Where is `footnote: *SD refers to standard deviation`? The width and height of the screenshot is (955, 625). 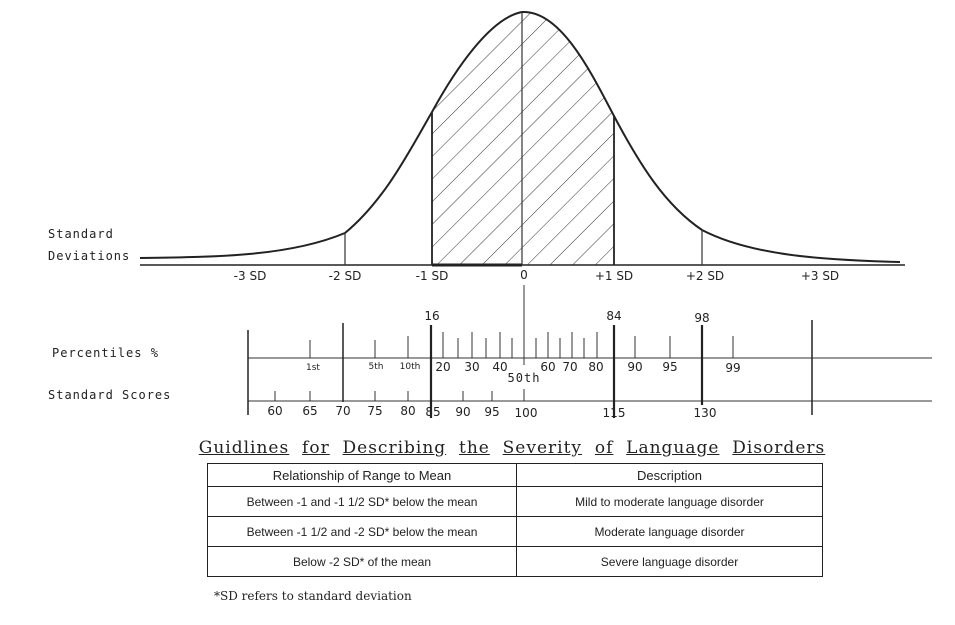 footnote: *SD refers to standard deviation is located at coordinates (313, 596).